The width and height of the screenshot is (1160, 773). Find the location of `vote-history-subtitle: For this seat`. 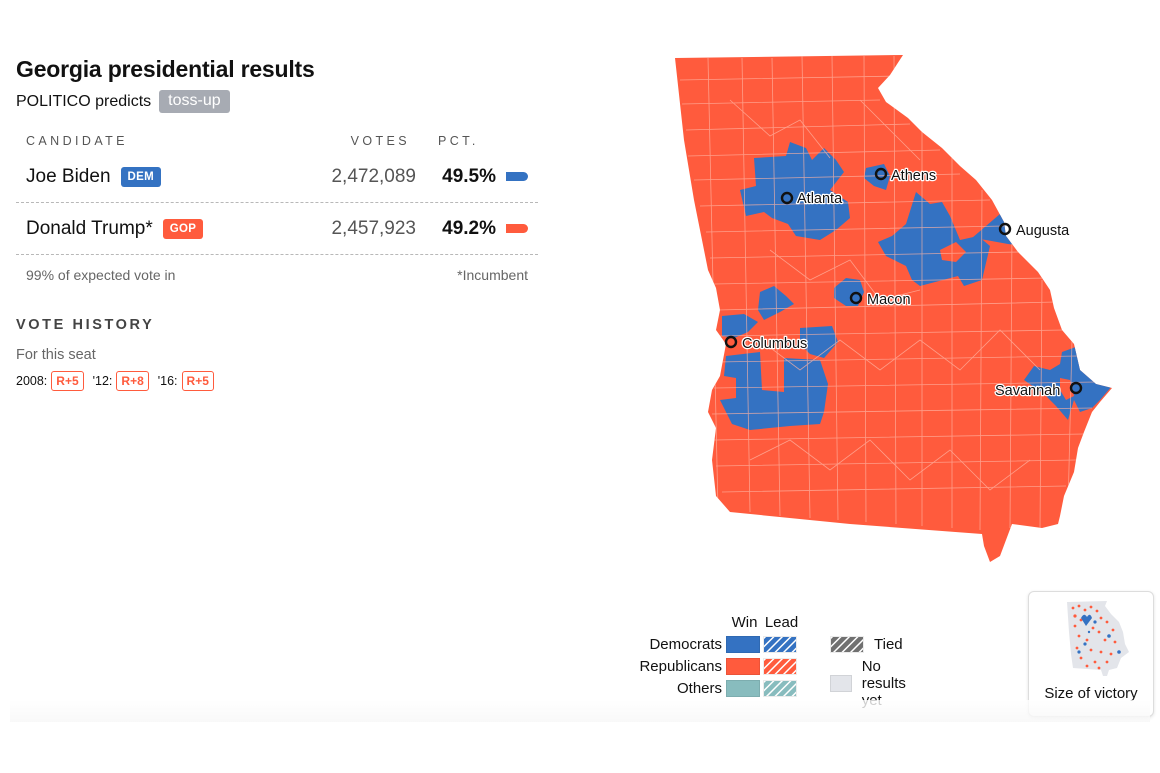

vote-history-subtitle: For this seat is located at coordinates (56, 355).